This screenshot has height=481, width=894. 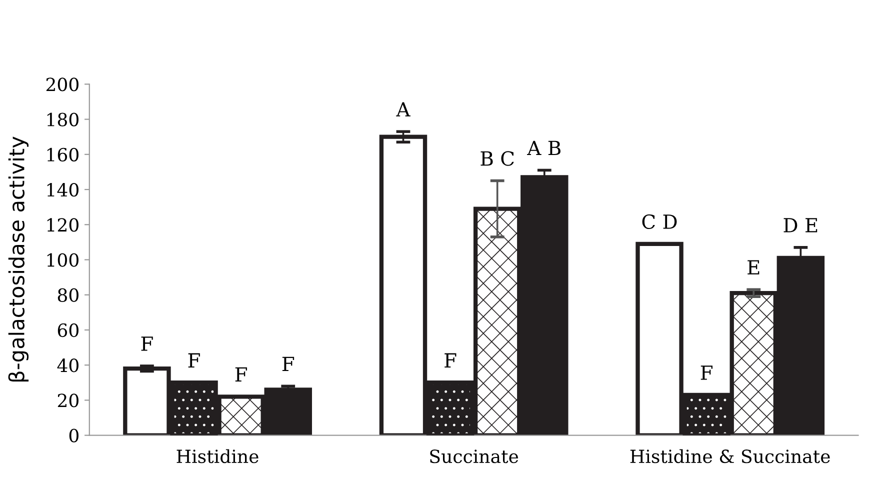 I want to click on y-tick-label: 40, so click(x=67, y=365).